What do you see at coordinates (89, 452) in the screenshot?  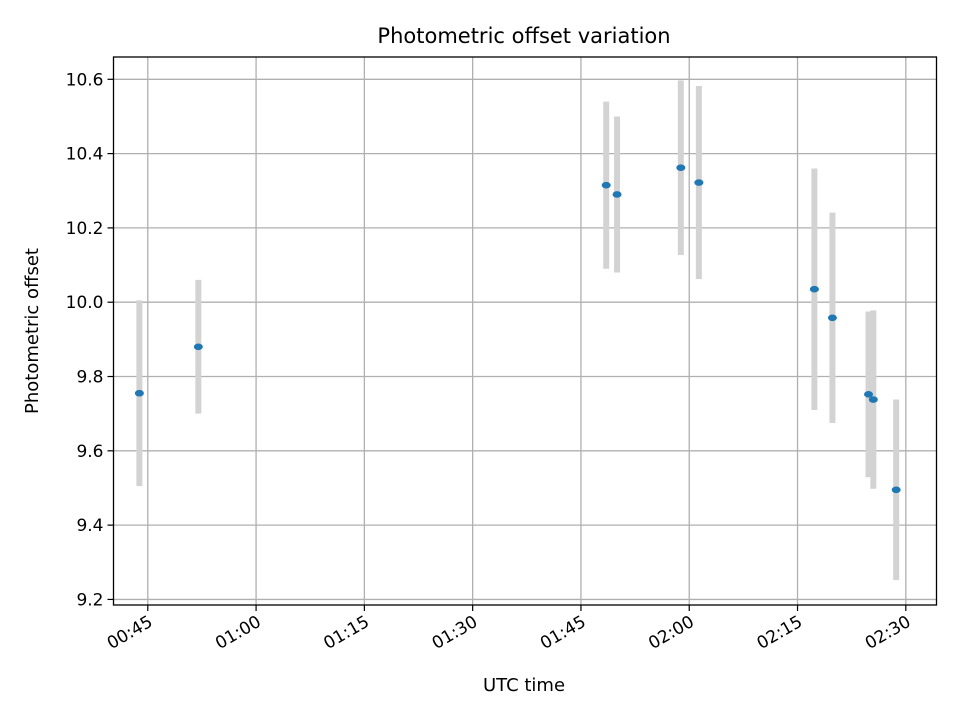 I see `y-tick-label: 9.6` at bounding box center [89, 452].